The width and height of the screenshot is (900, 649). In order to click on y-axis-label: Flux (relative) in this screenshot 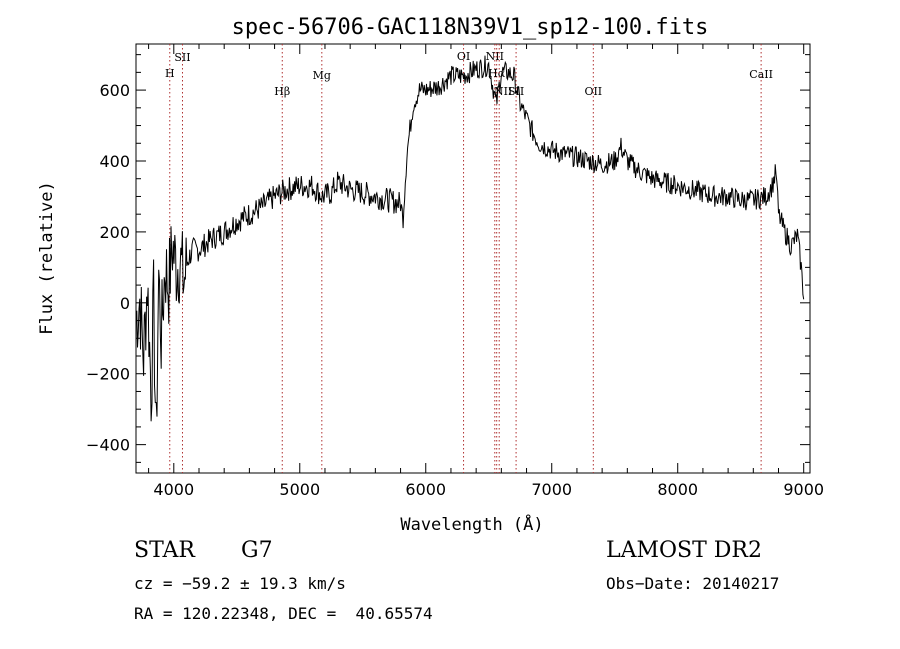, I will do `click(47, 258)`.